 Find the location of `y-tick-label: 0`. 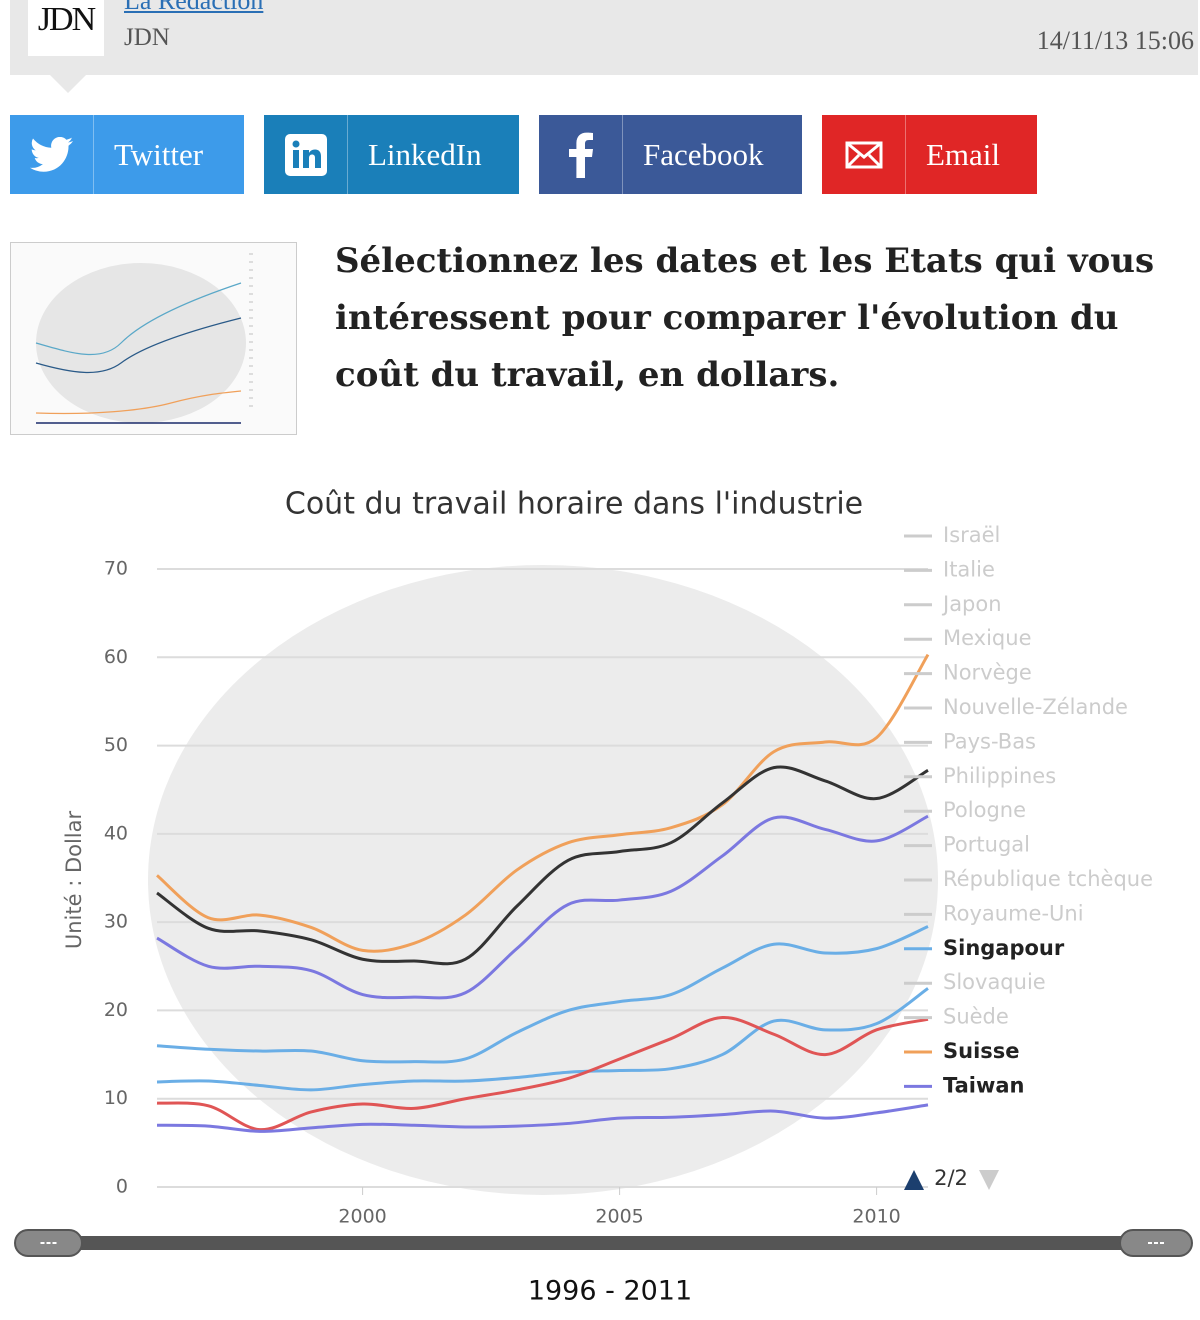

y-tick-label: 0 is located at coordinates (122, 1187).